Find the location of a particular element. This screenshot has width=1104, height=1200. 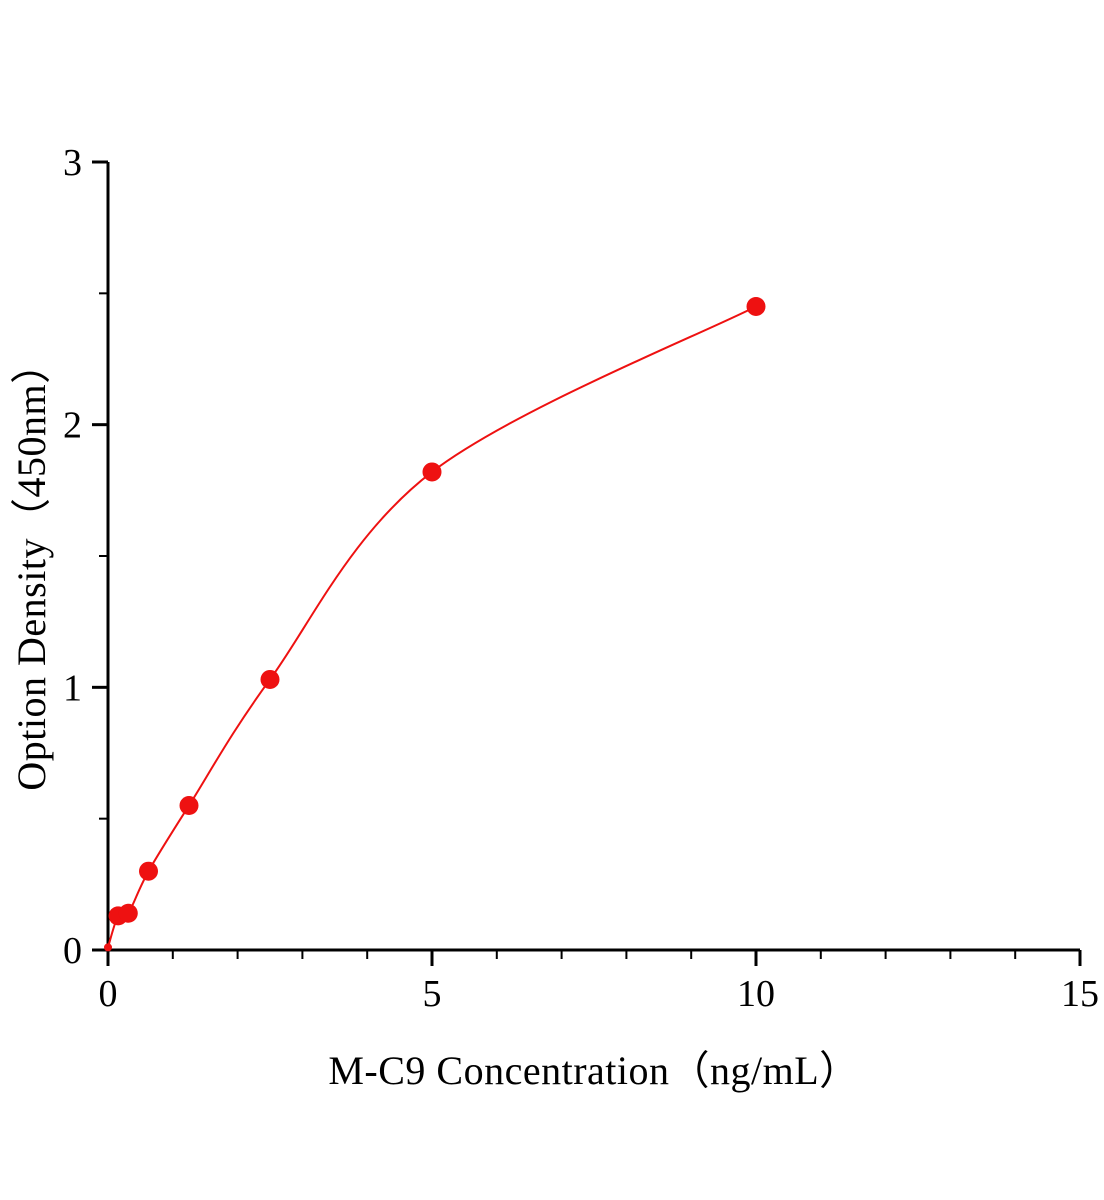

y-tick-label: 2 is located at coordinates (72, 426).